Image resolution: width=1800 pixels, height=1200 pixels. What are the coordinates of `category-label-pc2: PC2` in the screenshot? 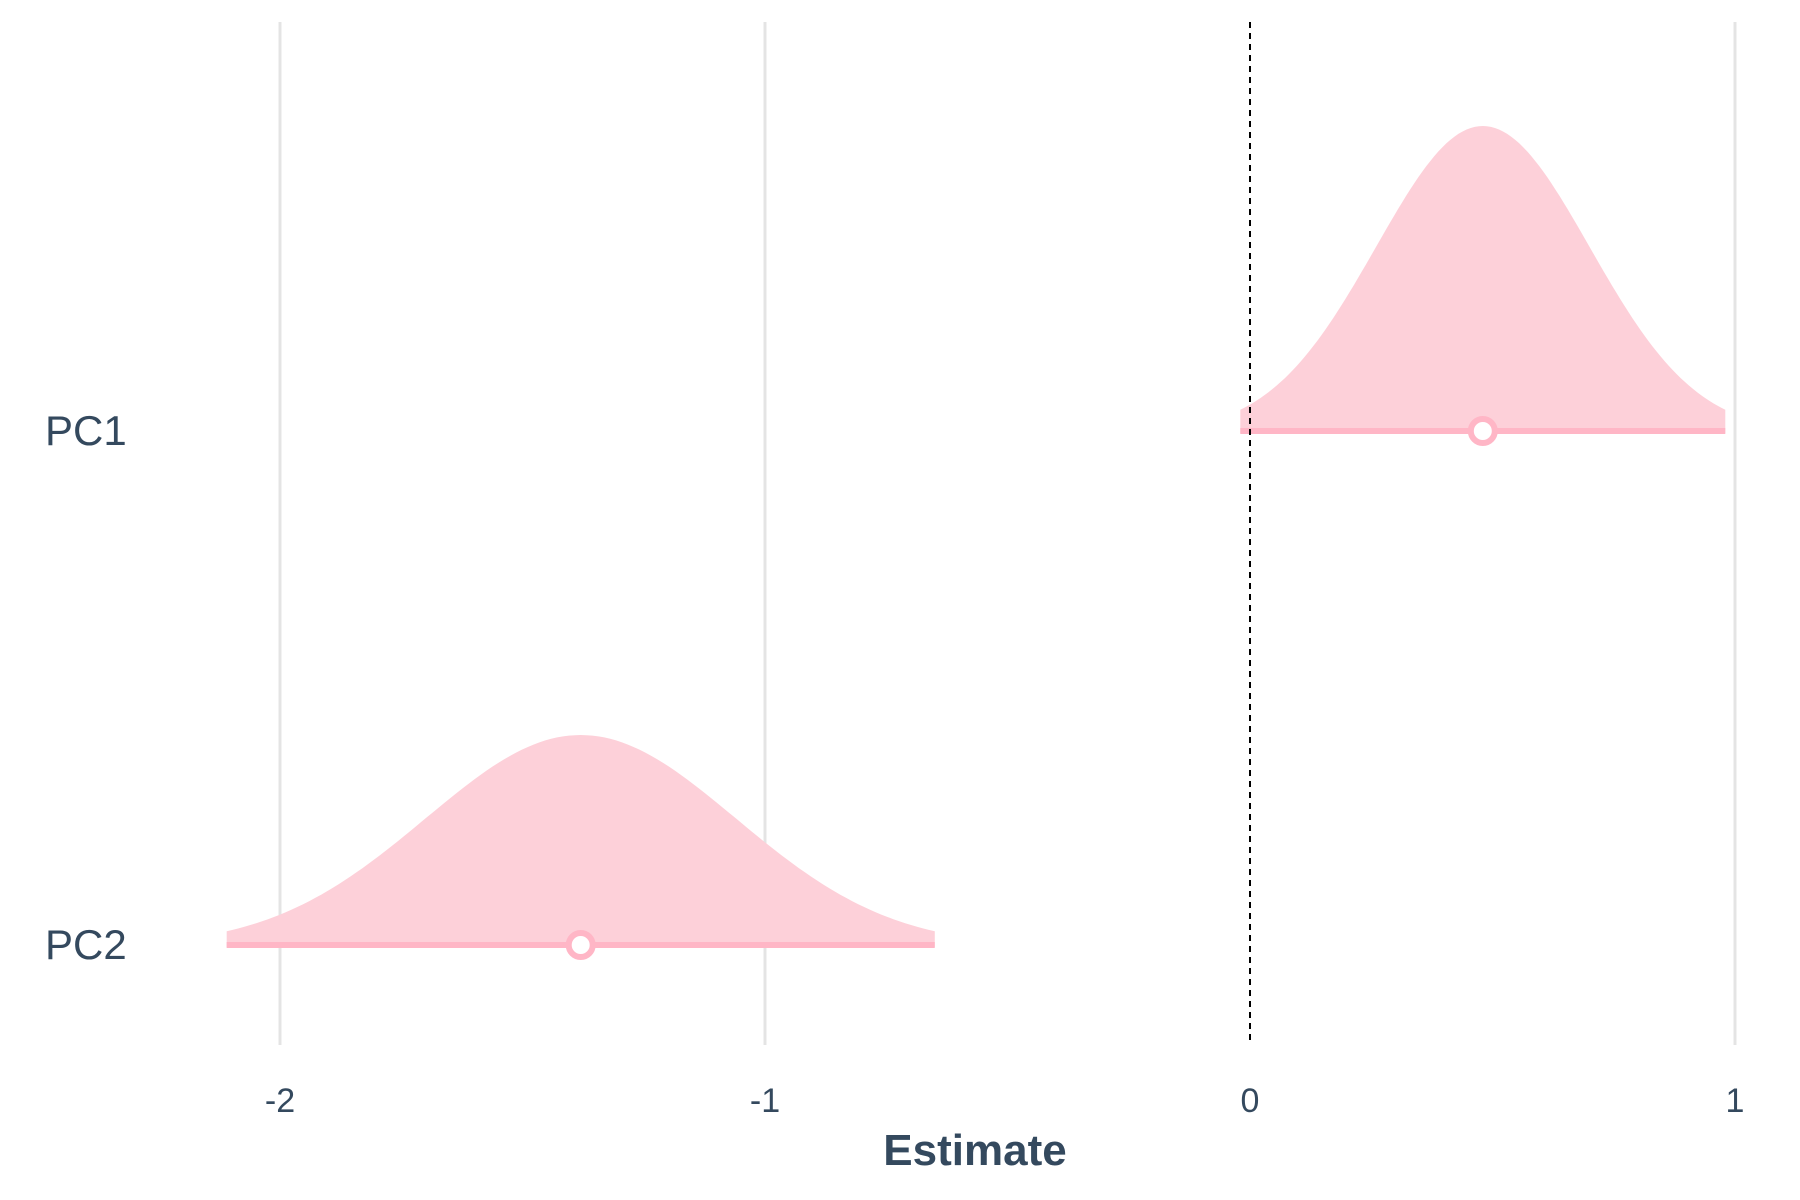 It's located at (86, 944).